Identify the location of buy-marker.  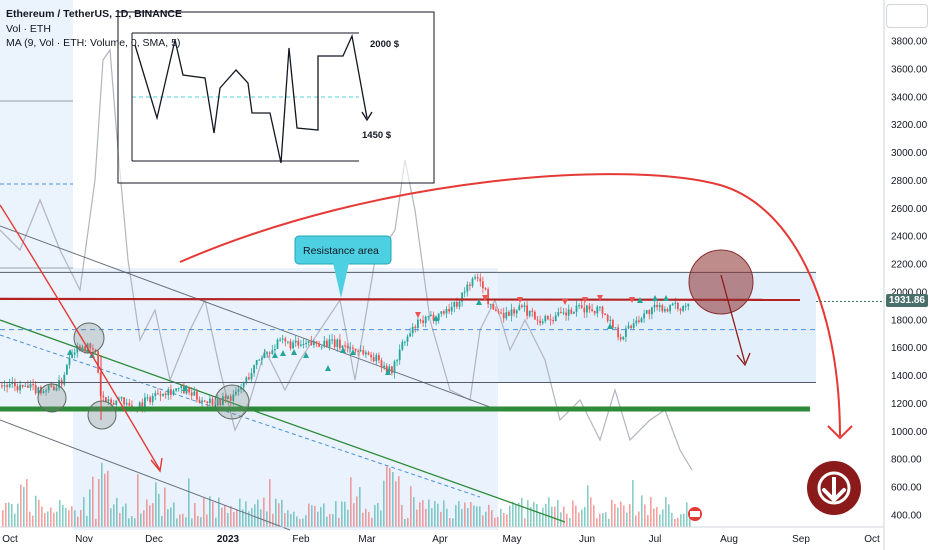
(388, 372).